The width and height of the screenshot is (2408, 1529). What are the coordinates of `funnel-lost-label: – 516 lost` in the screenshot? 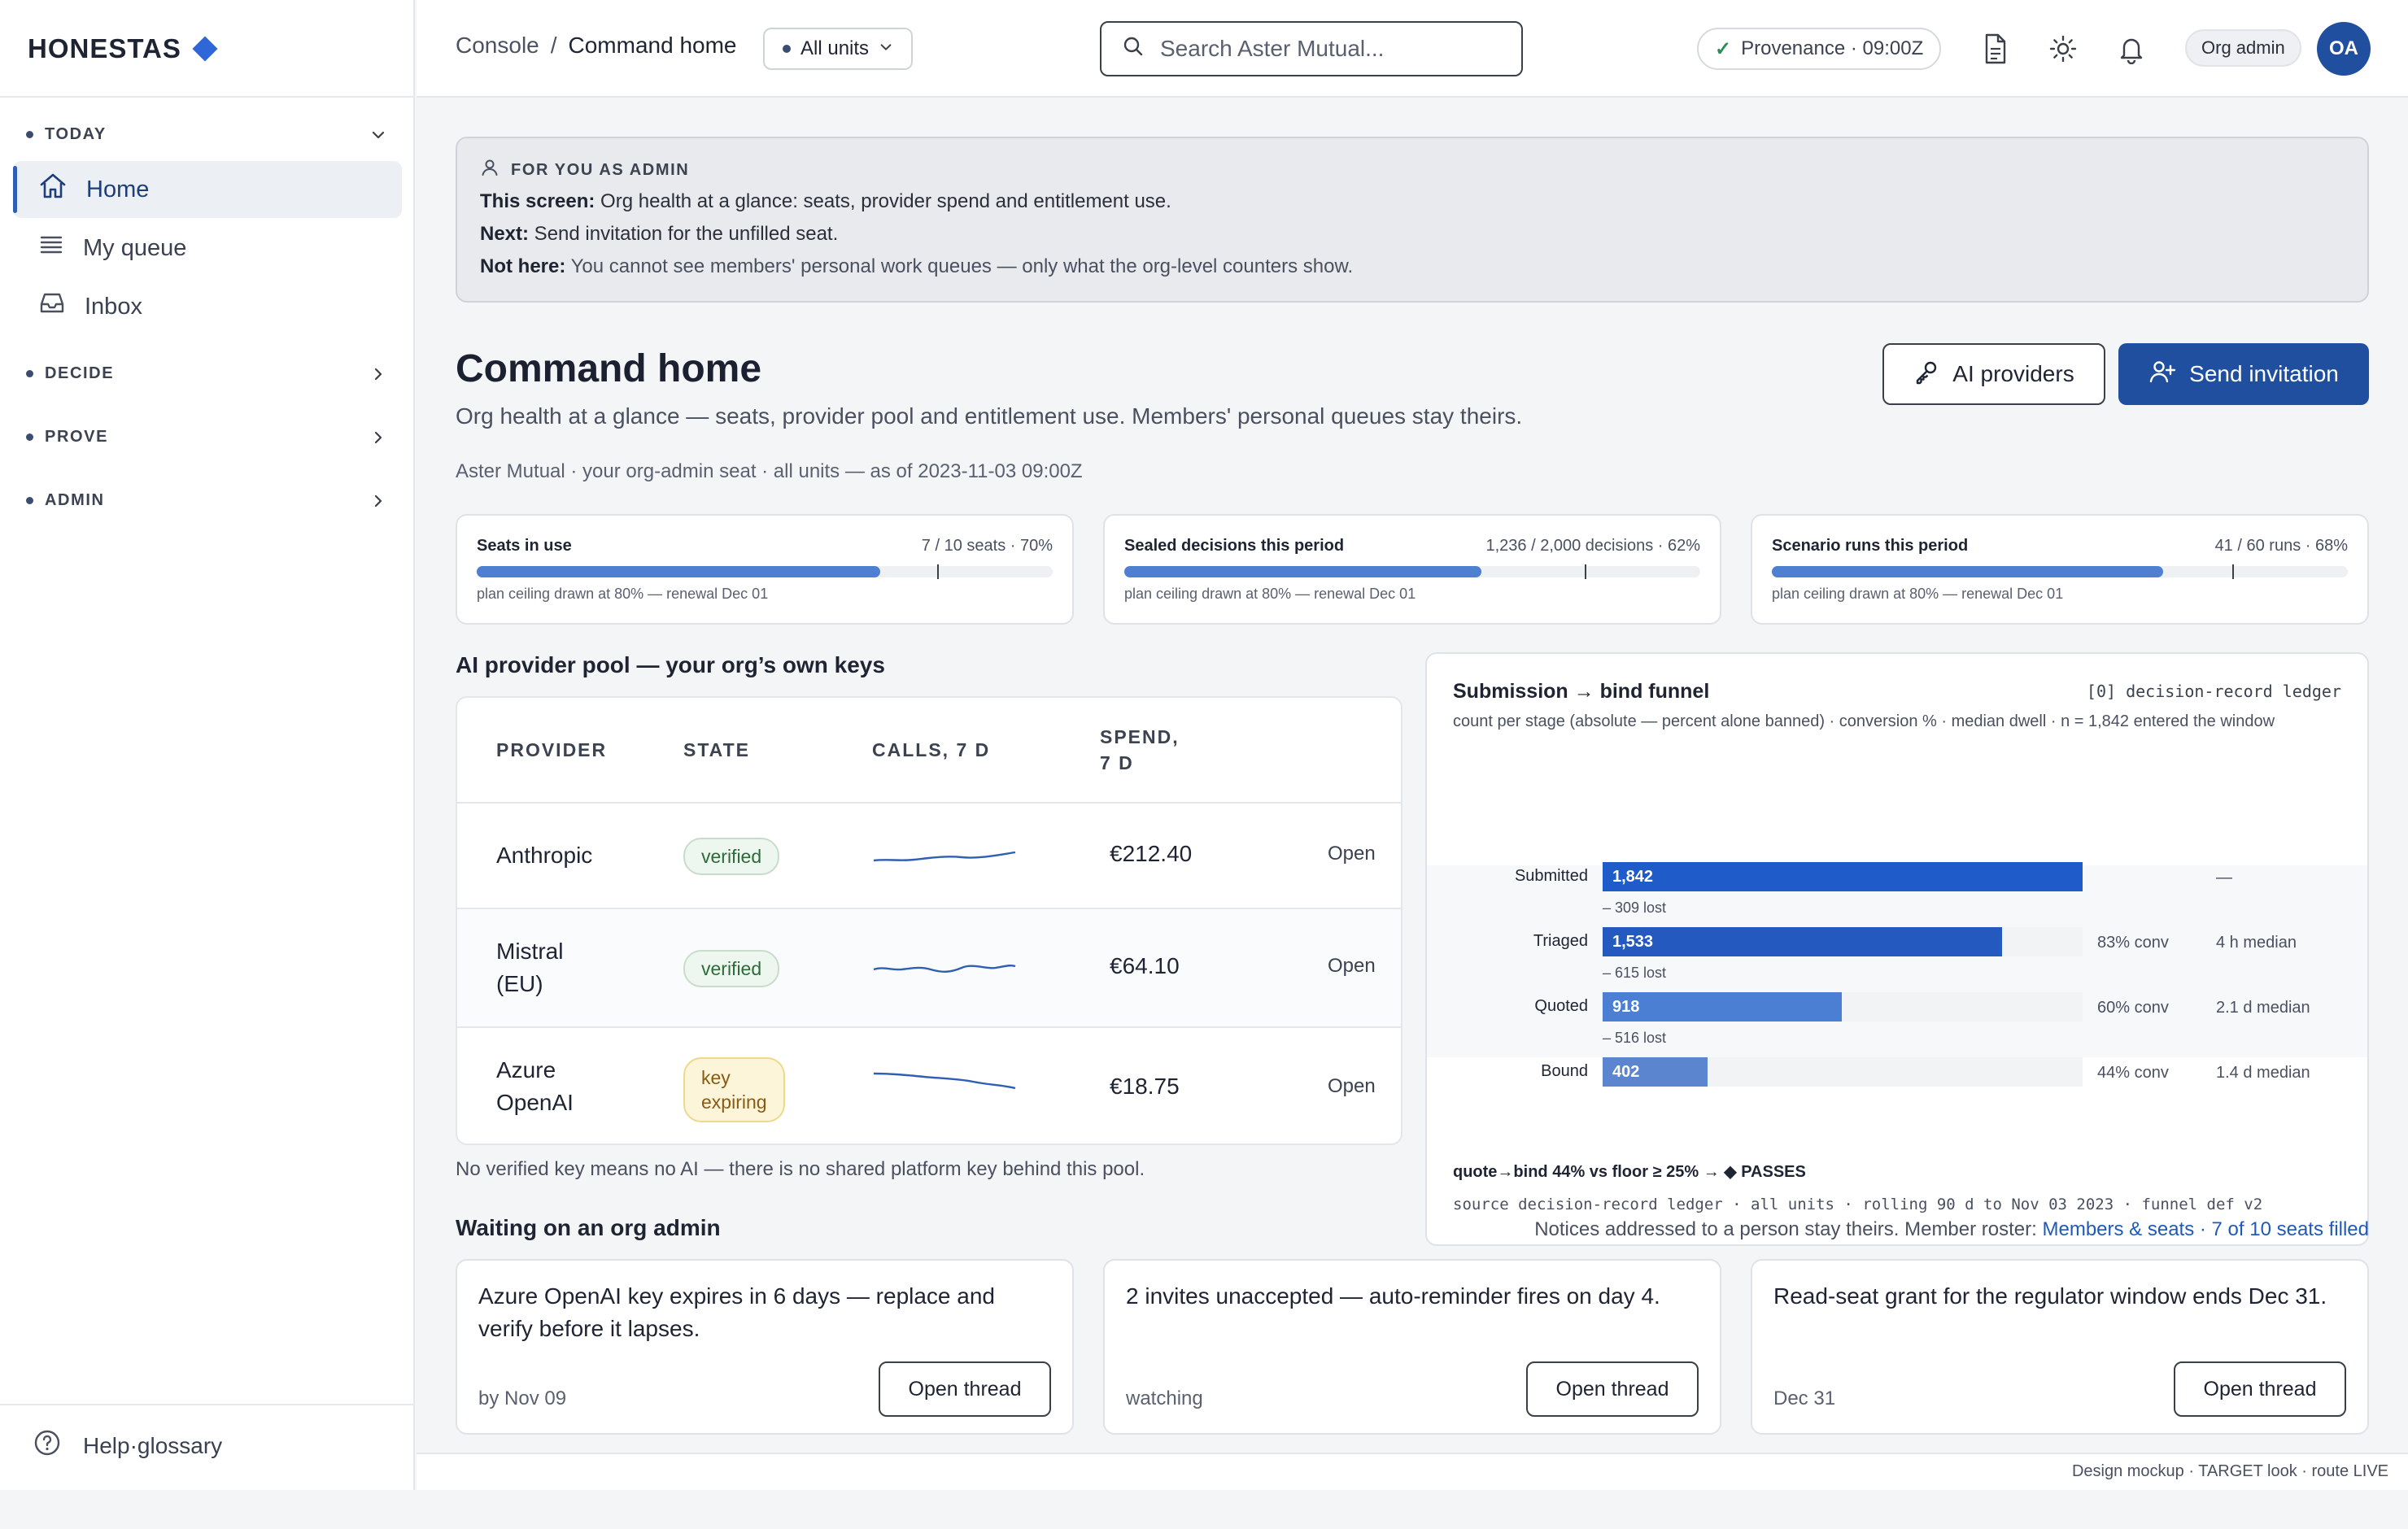 It's located at (1635, 1038).